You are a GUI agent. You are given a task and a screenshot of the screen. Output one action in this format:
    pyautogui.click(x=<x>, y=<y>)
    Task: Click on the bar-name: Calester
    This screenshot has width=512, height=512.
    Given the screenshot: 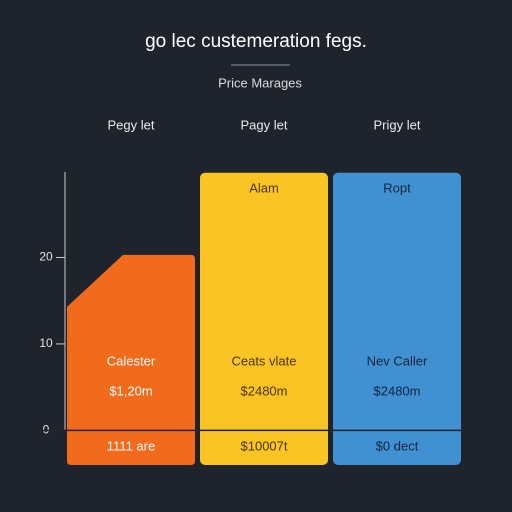 What is the action you would take?
    pyautogui.click(x=131, y=360)
    